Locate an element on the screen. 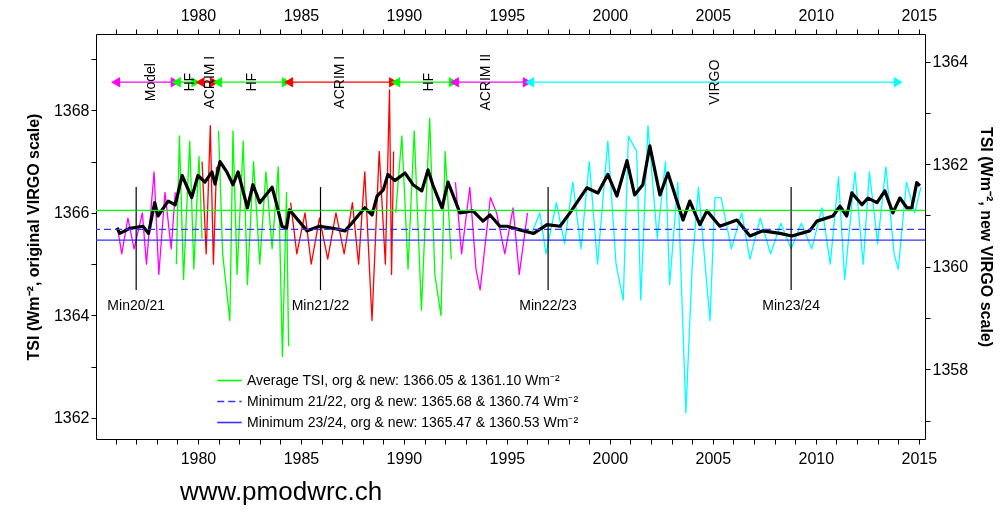 The width and height of the screenshot is (1006, 512). x2-tick-label: 1980 is located at coordinates (198, 15).